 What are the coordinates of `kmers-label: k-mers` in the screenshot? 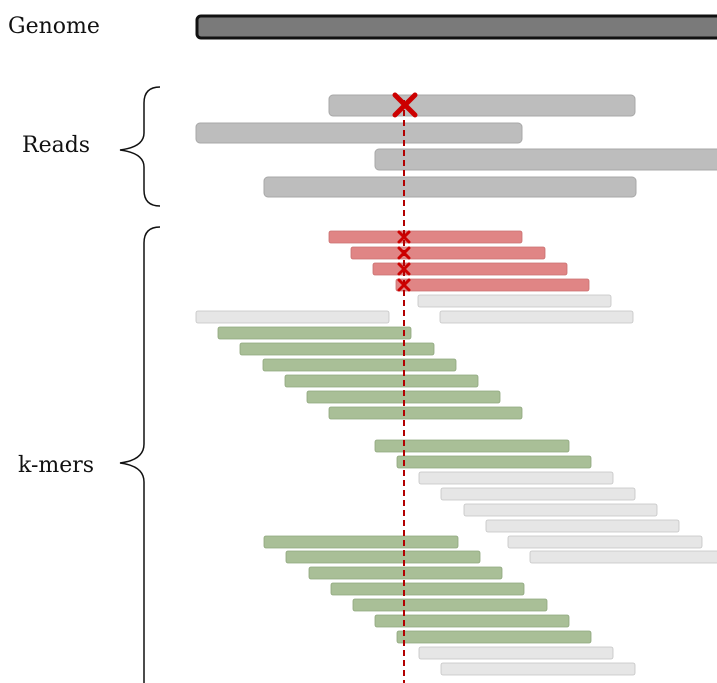 It's located at (56, 465).